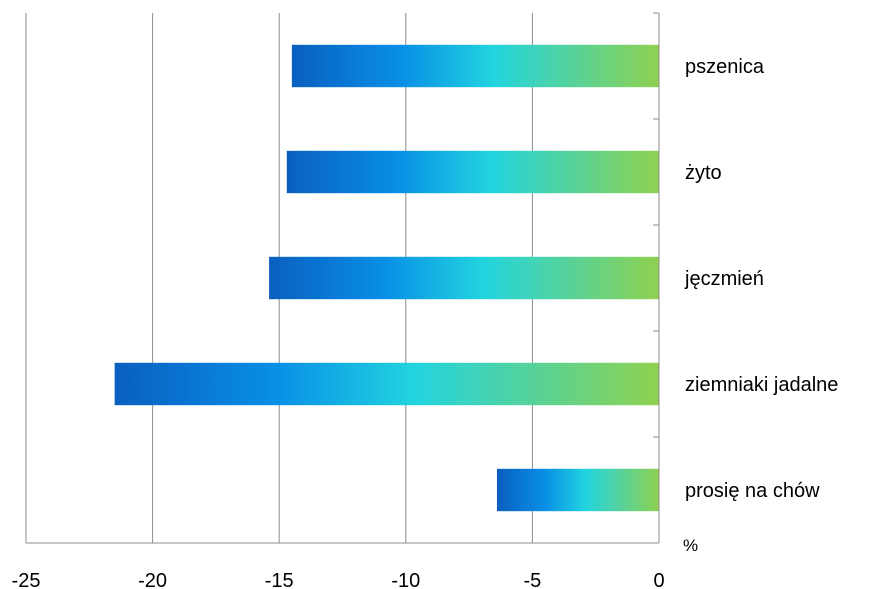 The height and width of the screenshot is (589, 875). I want to click on category-label: jęczmień, so click(724, 279).